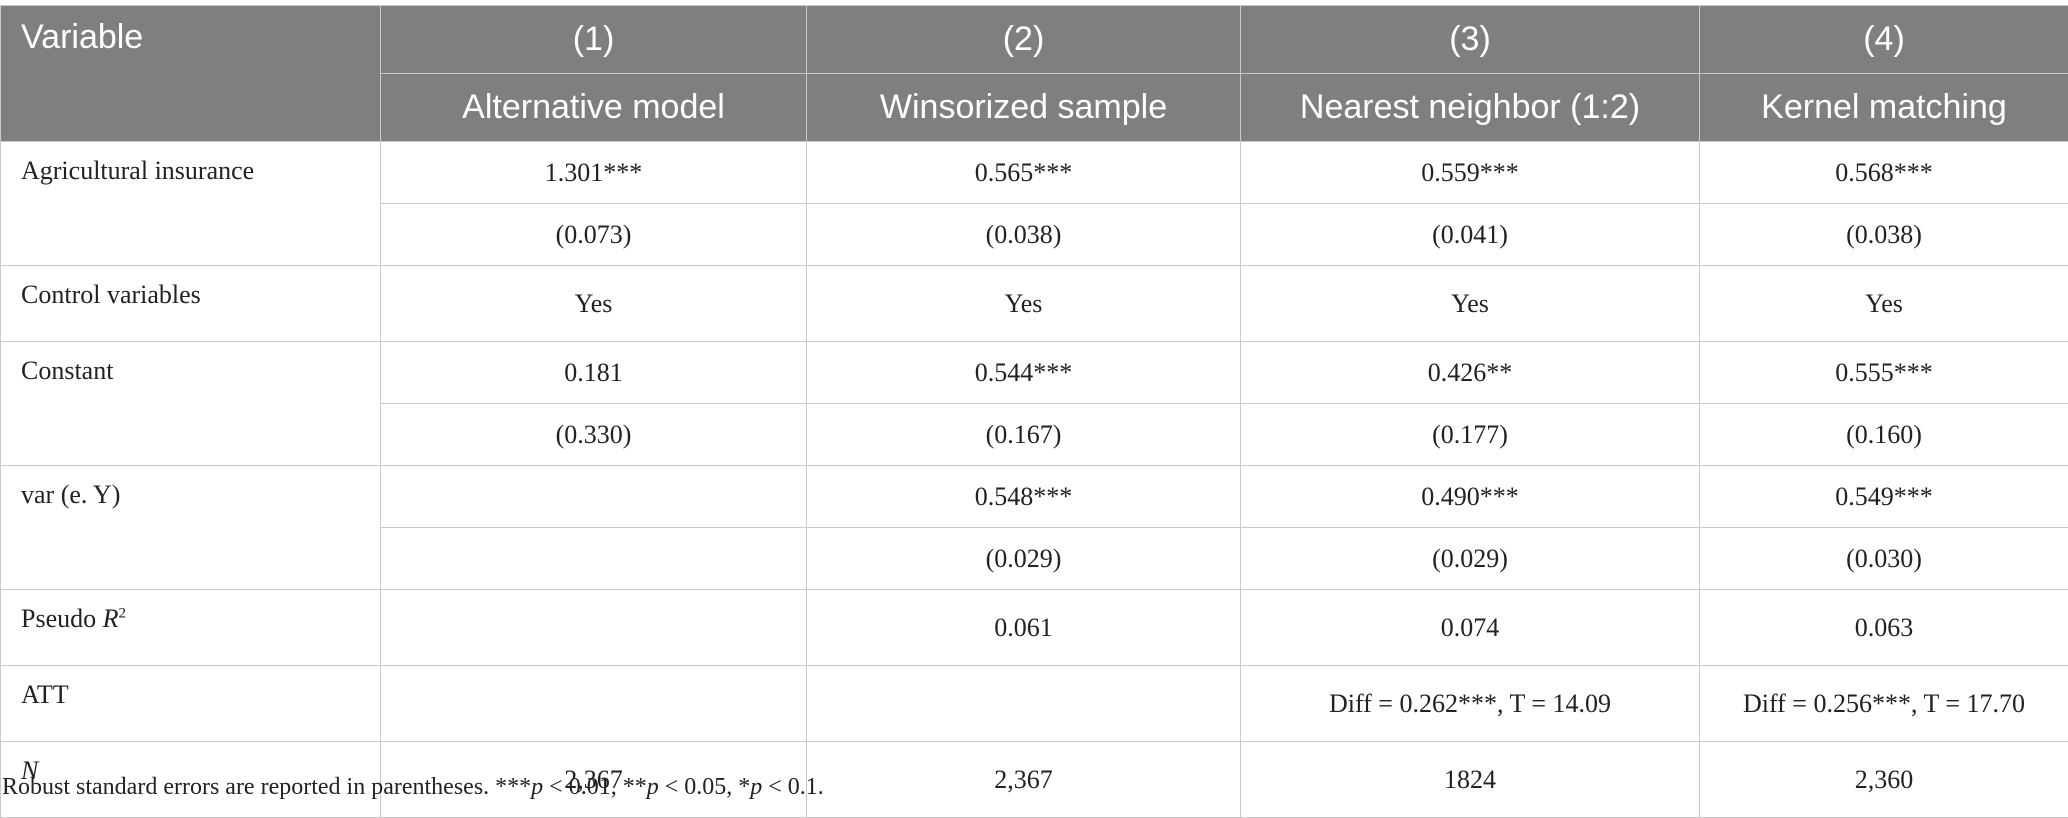 This screenshot has height=818, width=2068. I want to click on table-cell: 0.559***, so click(1470, 173).